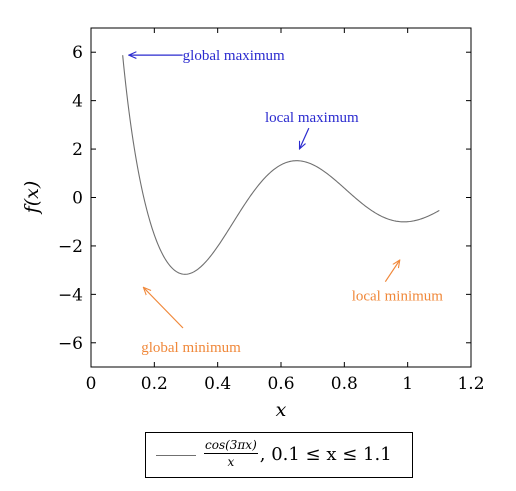 The height and width of the screenshot is (491, 516). What do you see at coordinates (77, 102) in the screenshot?
I see `y-tick-label: 4` at bounding box center [77, 102].